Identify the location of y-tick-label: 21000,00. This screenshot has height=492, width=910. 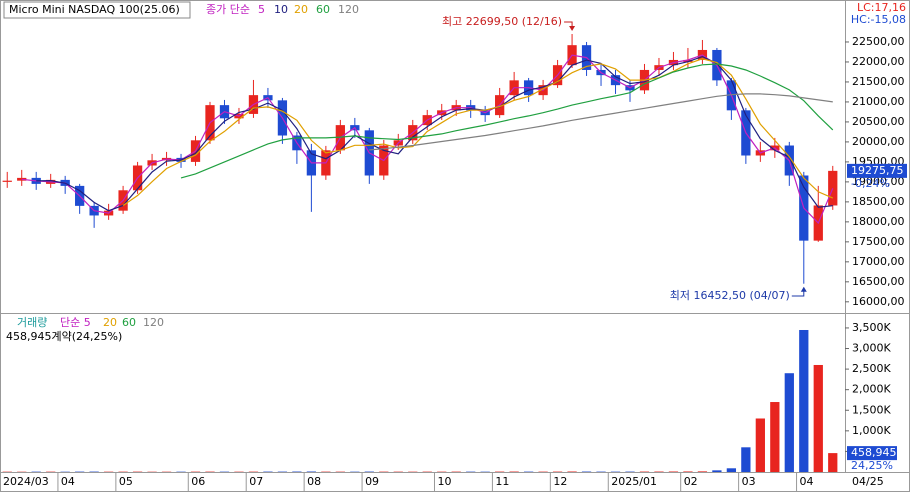
(878, 101).